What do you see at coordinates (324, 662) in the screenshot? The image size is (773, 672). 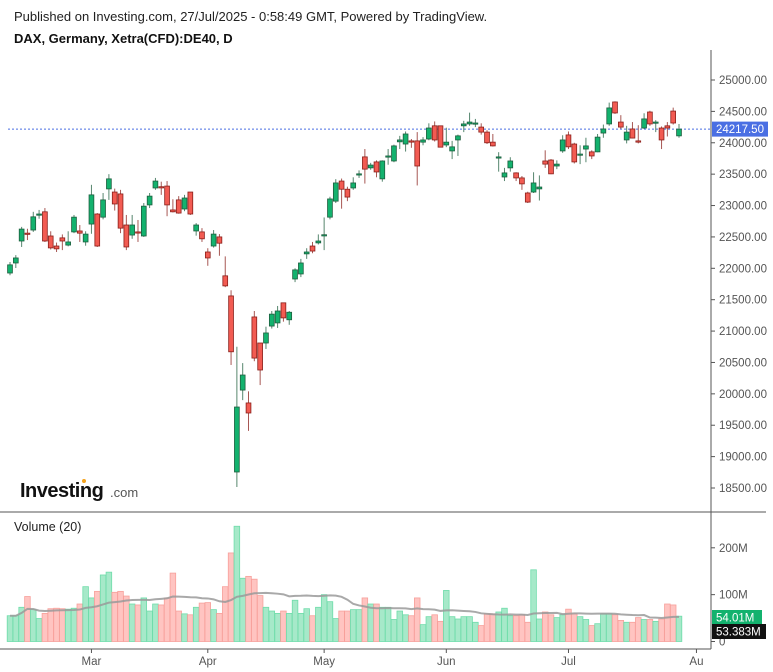 I see `time-tick-label: May` at bounding box center [324, 662].